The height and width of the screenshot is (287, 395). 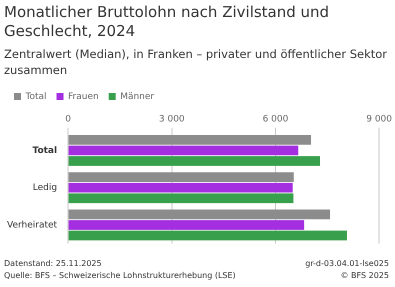 What do you see at coordinates (137, 97) in the screenshot?
I see `legend-label: Männer` at bounding box center [137, 97].